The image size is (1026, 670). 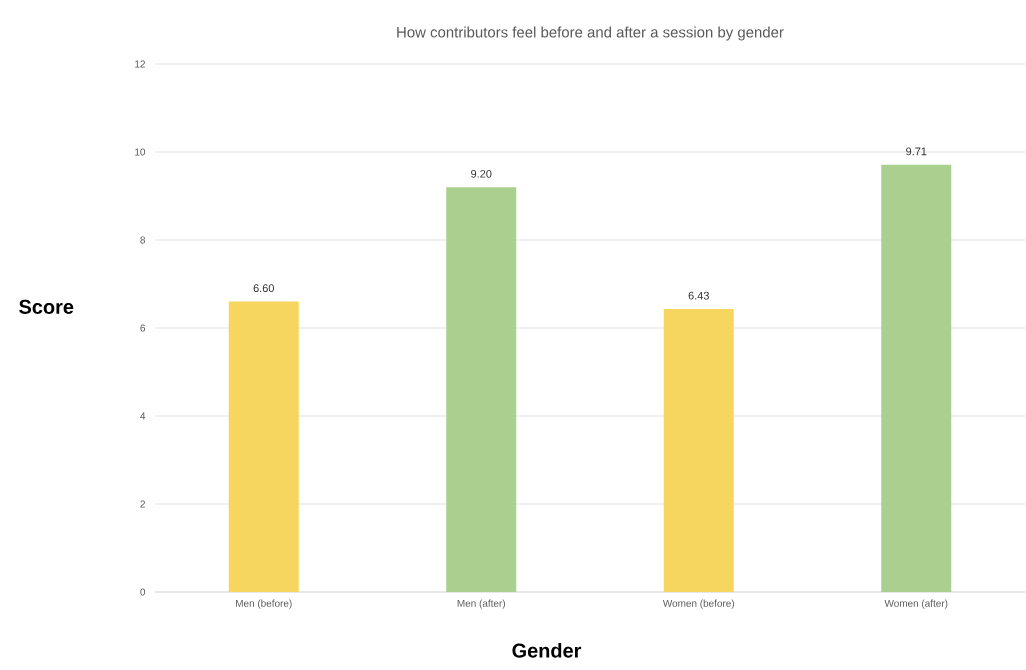 What do you see at coordinates (264, 604) in the screenshot?
I see `x-tick-label: Men (before)` at bounding box center [264, 604].